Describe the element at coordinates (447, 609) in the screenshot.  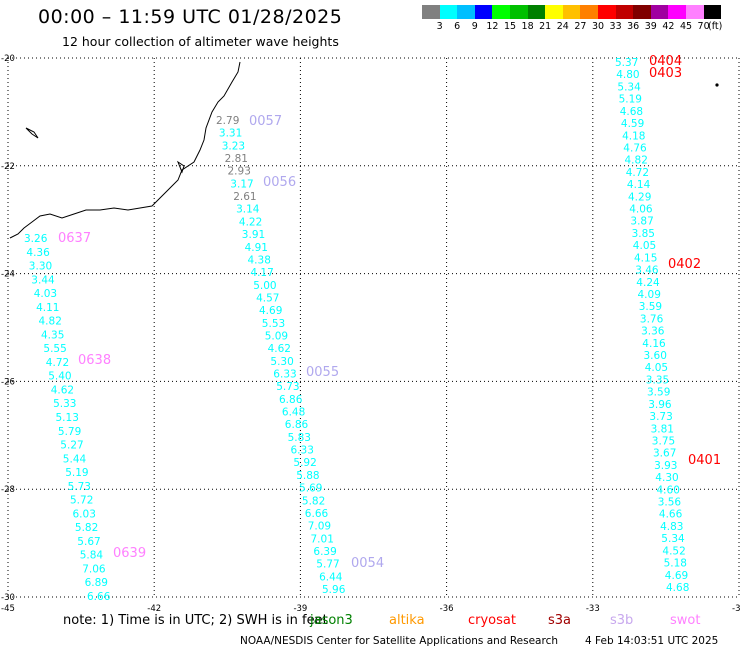
I see `longitude-label: -36` at that location.